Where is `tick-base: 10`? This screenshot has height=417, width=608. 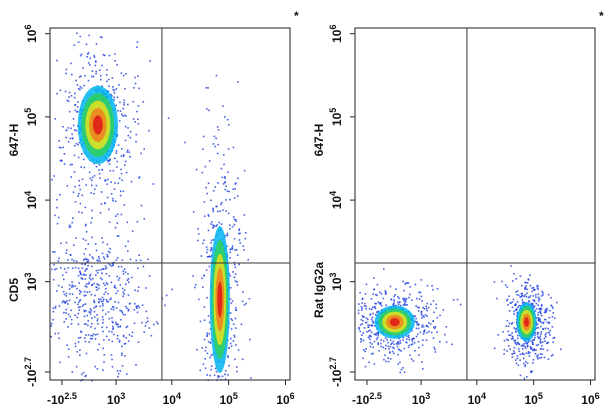
tick-base: 10 is located at coordinates (32, 284).